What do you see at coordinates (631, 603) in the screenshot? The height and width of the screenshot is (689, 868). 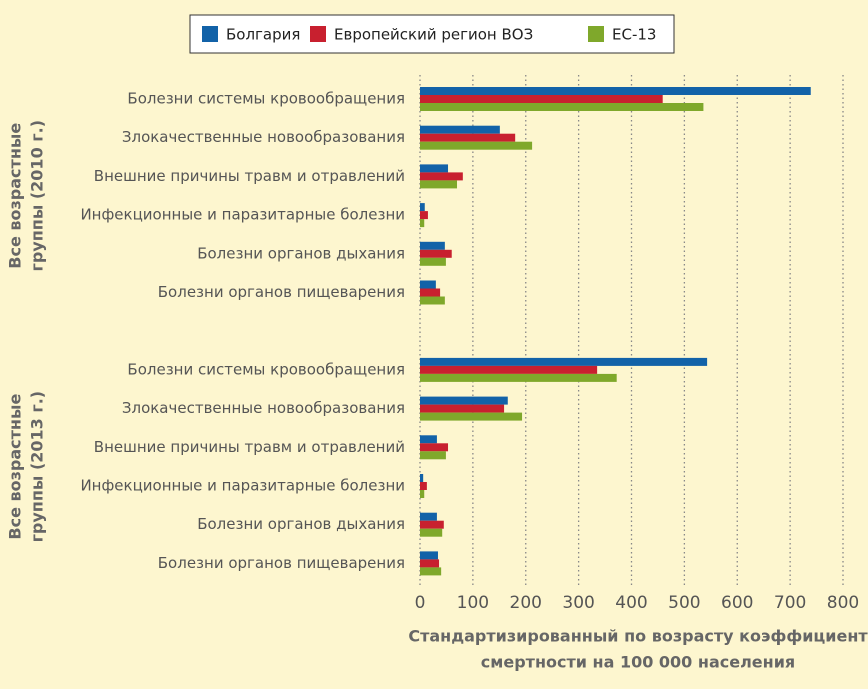 I see `x-tick-label: 400` at bounding box center [631, 603].